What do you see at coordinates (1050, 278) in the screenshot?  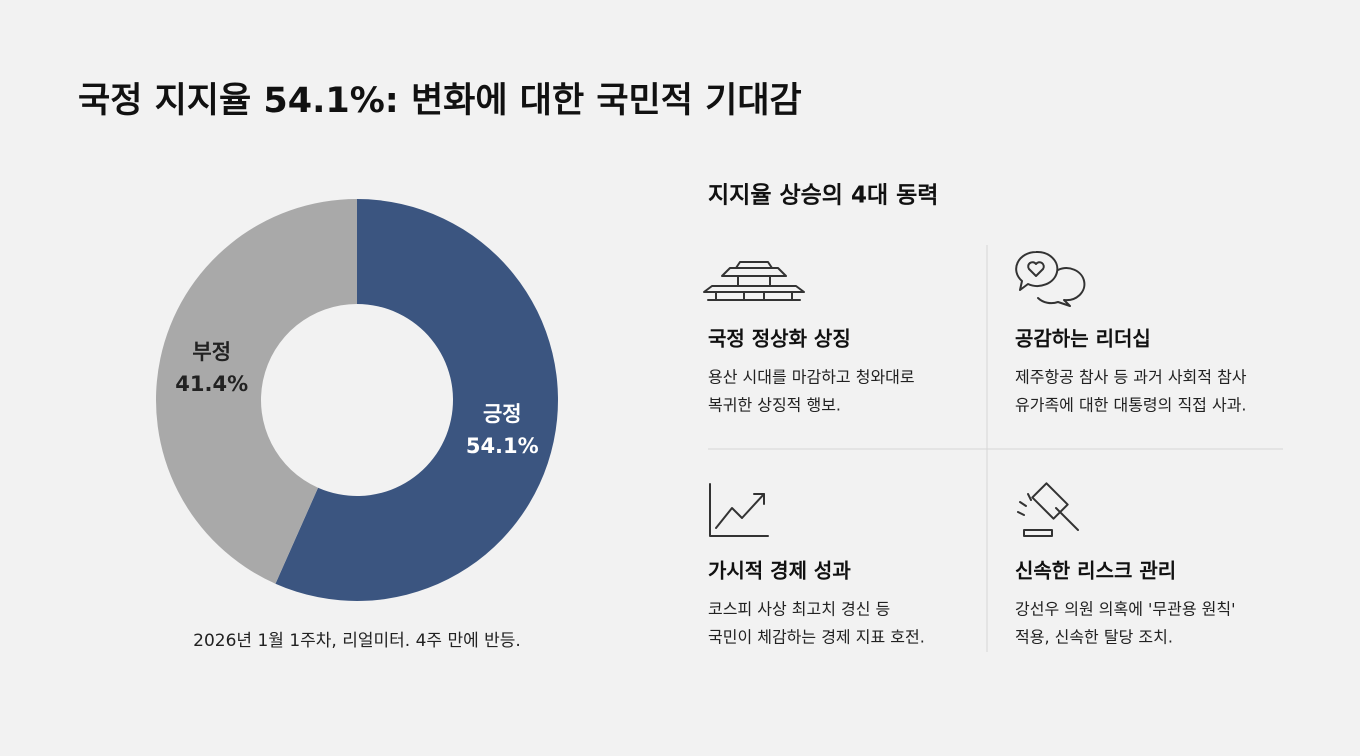 I see `speech-icon` at bounding box center [1050, 278].